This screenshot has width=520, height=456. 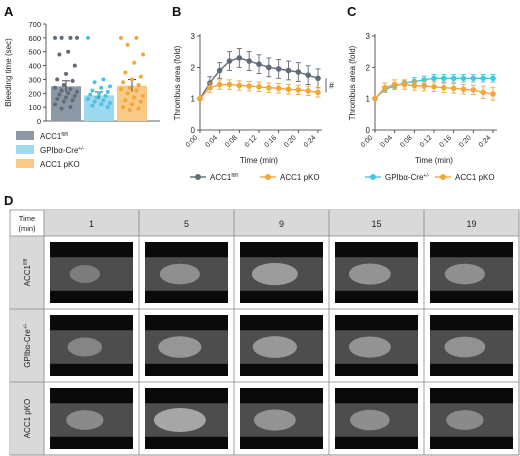 What do you see at coordinates (176, 11) in the screenshot?
I see `panel-label-b: B` at bounding box center [176, 11].